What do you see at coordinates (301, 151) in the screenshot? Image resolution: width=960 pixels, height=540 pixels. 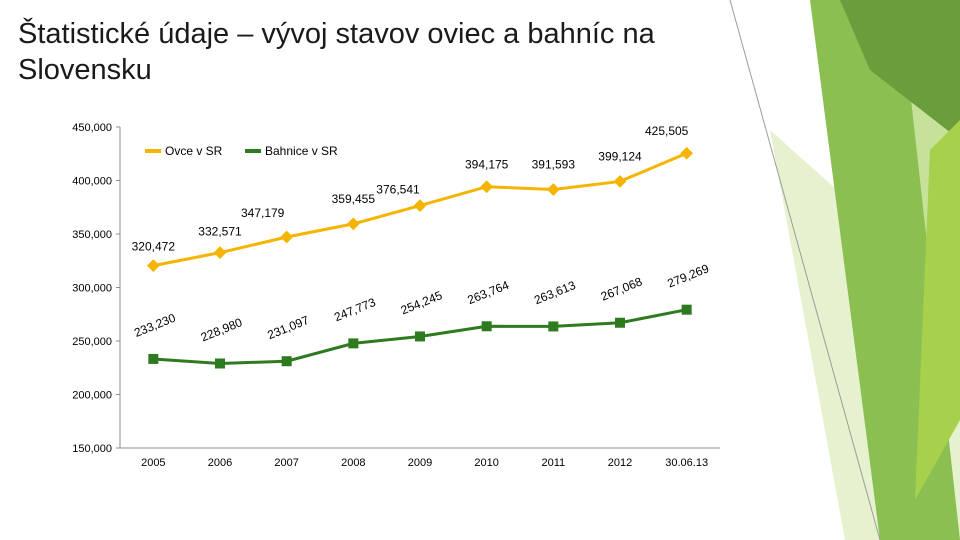 I see `legend-label: Bahnice v SR` at bounding box center [301, 151].